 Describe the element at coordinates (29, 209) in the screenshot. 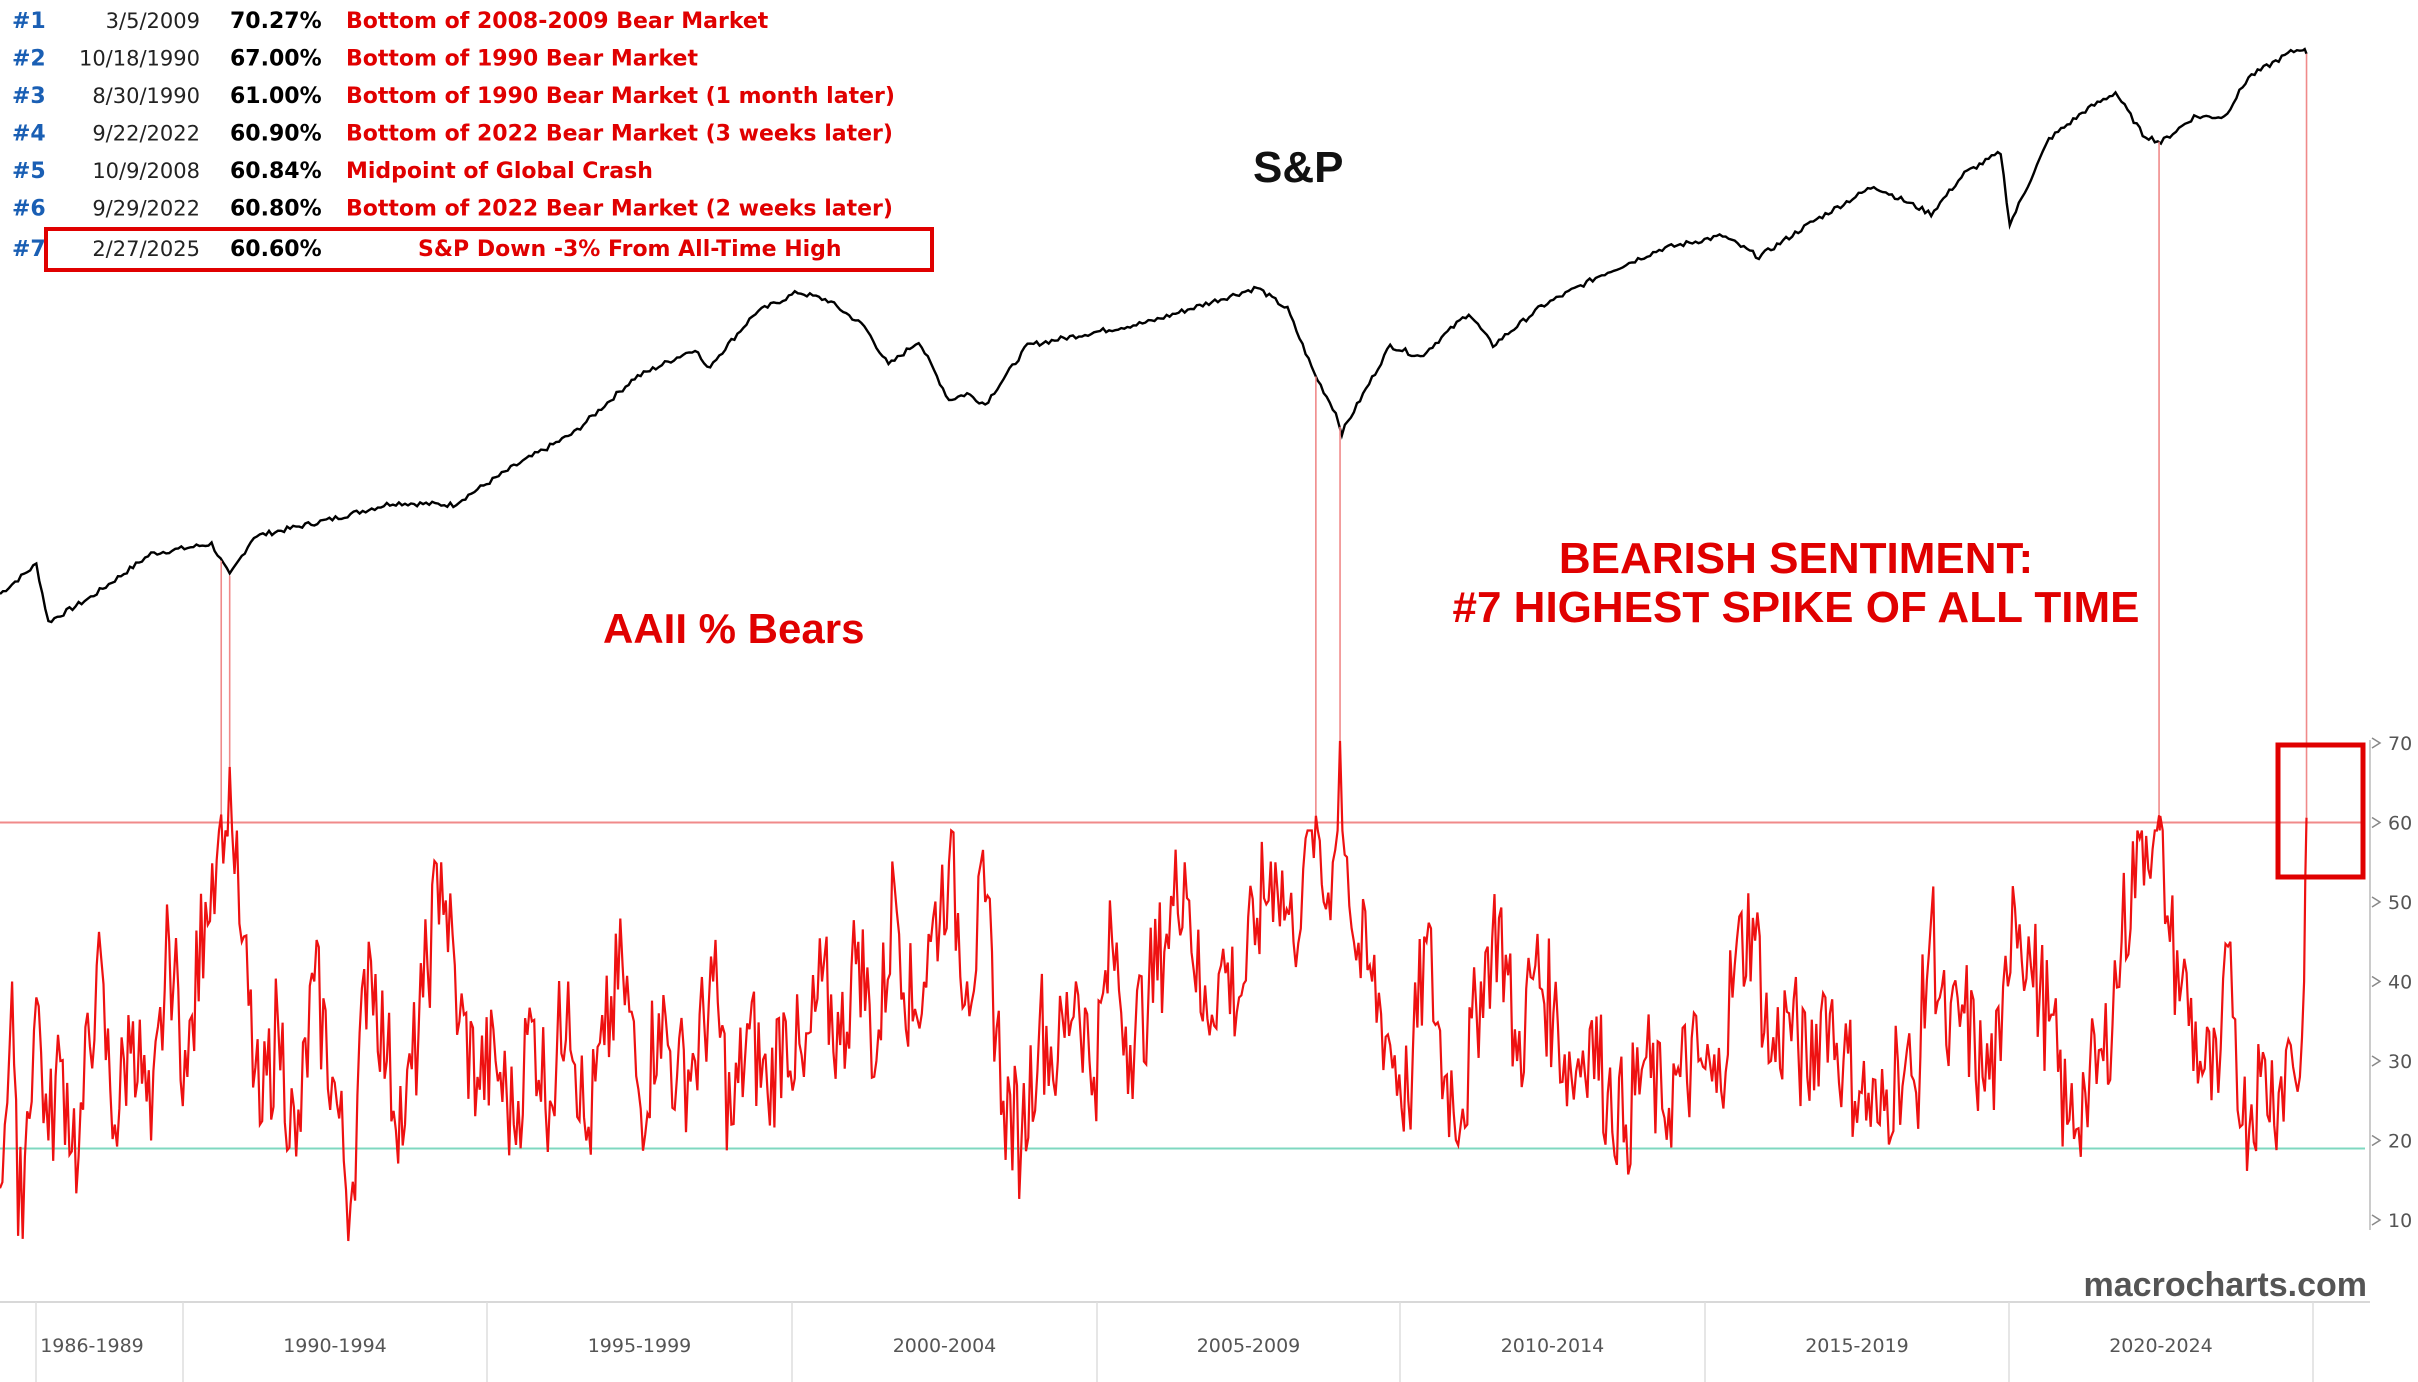

I see `rank-label: #6` at that location.